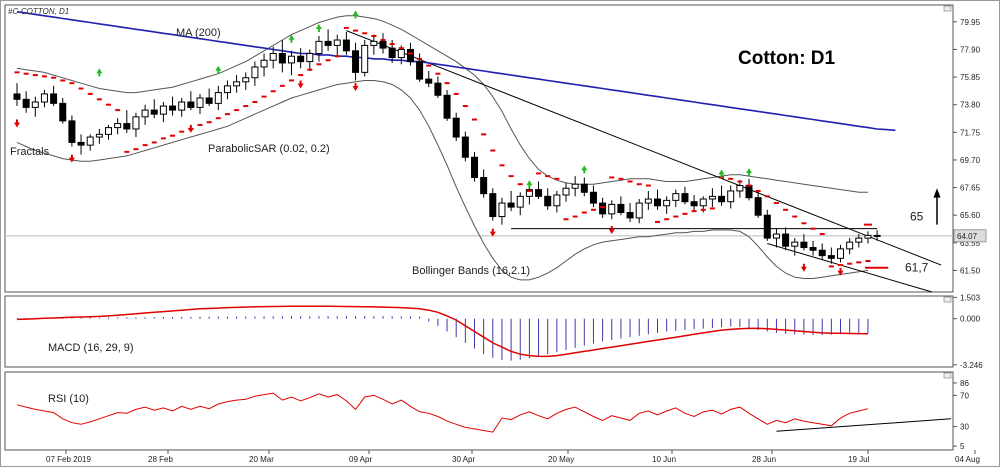 This screenshot has height=472, width=1000. What do you see at coordinates (492, 415) in the screenshot?
I see `rsi-panel: 86 70 30 5 RSI (10)` at bounding box center [492, 415].